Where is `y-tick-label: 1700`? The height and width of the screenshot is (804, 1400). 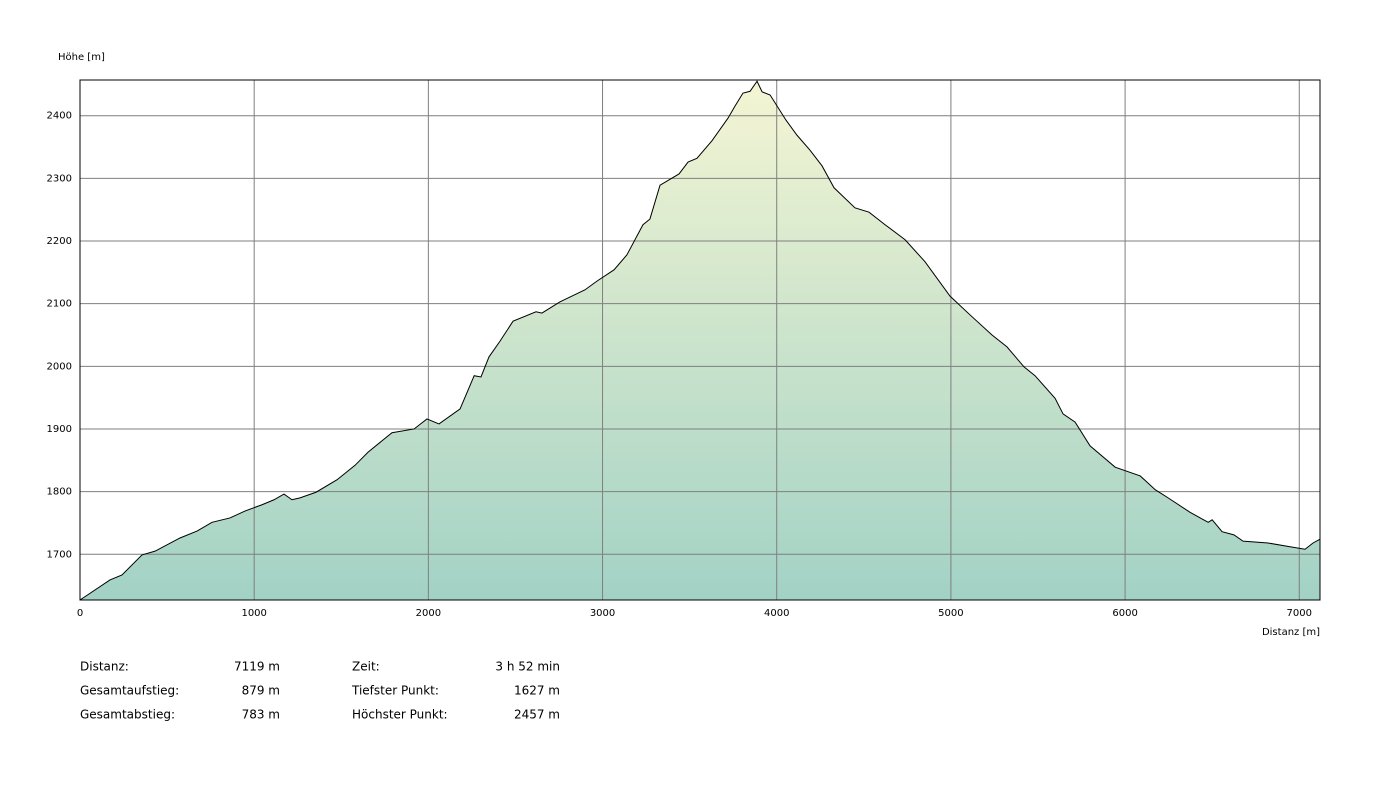 y-tick-label: 1700 is located at coordinates (59, 554).